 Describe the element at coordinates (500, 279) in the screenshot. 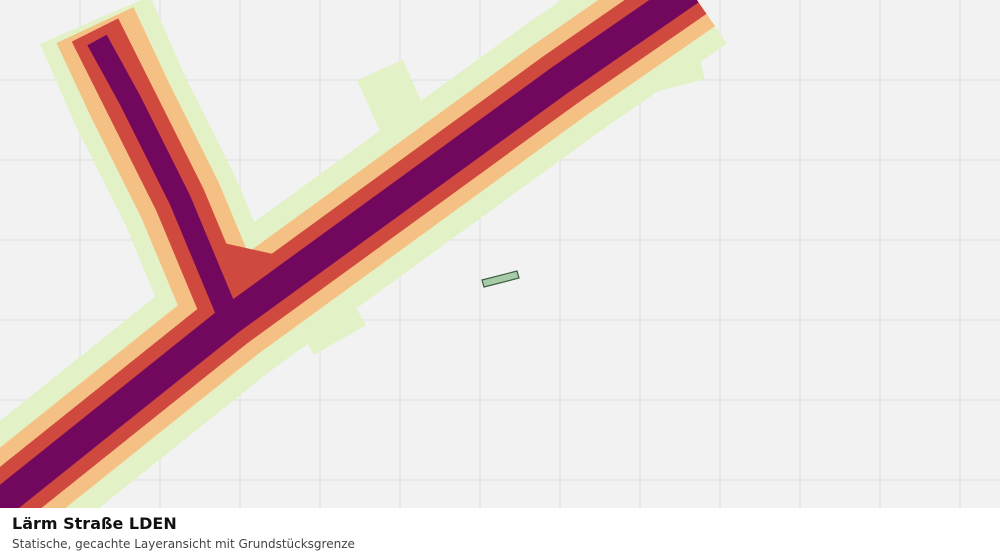

I see `parcel-boundary` at that location.